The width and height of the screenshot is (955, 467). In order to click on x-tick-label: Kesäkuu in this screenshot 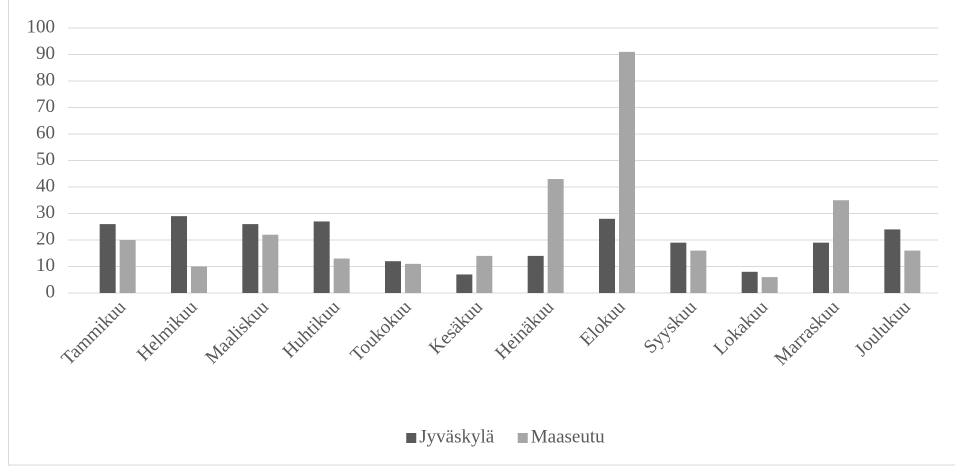, I will do `click(456, 327)`.